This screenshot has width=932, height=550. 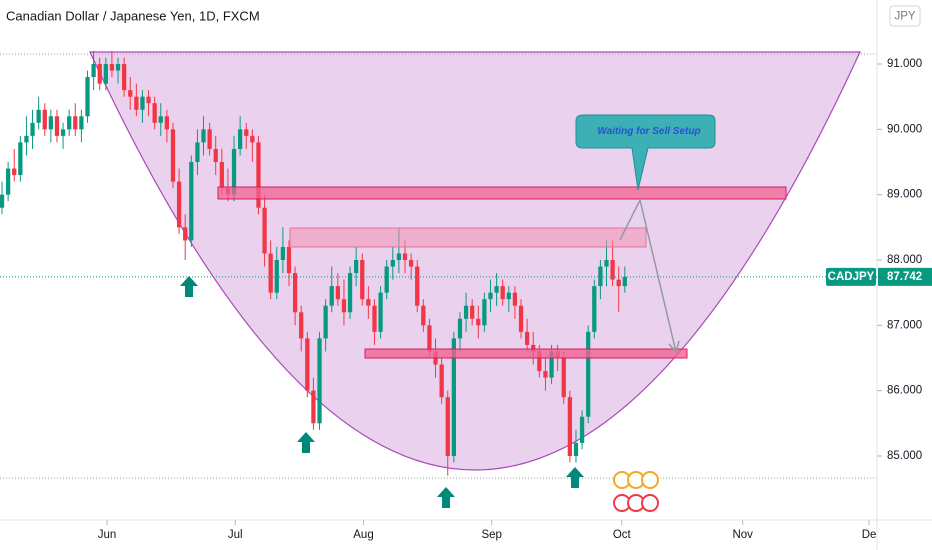 I want to click on y-tick-label: 86.000, so click(x=904, y=391).